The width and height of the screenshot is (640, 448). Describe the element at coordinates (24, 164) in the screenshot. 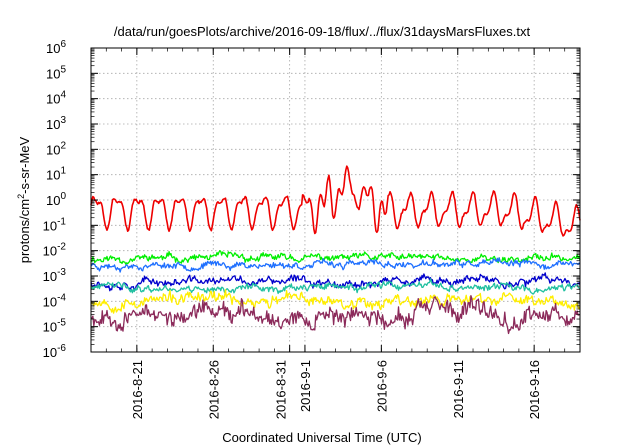

I see `y-axis-label-rest: -s-sr-MeV` at that location.